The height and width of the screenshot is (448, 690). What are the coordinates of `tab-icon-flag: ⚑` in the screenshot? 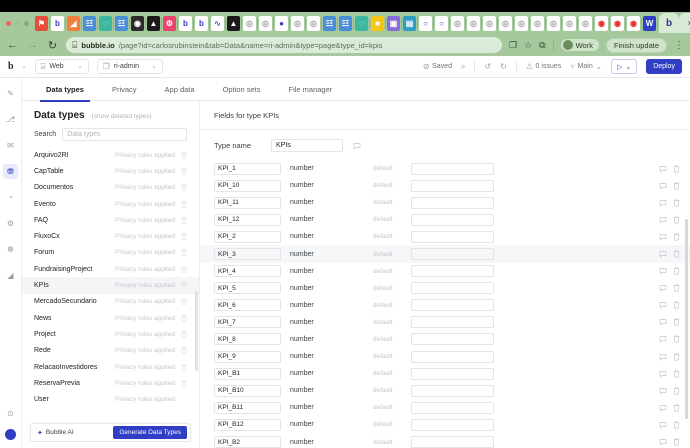 It's located at (41, 23).